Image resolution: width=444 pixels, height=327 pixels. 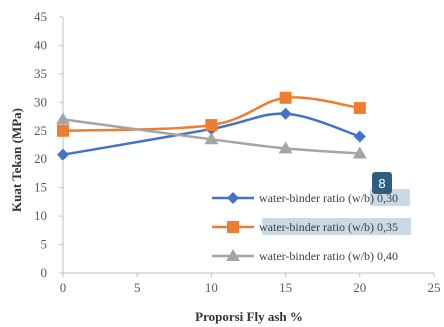 I want to click on y-tick-label: 30, so click(x=40, y=101).